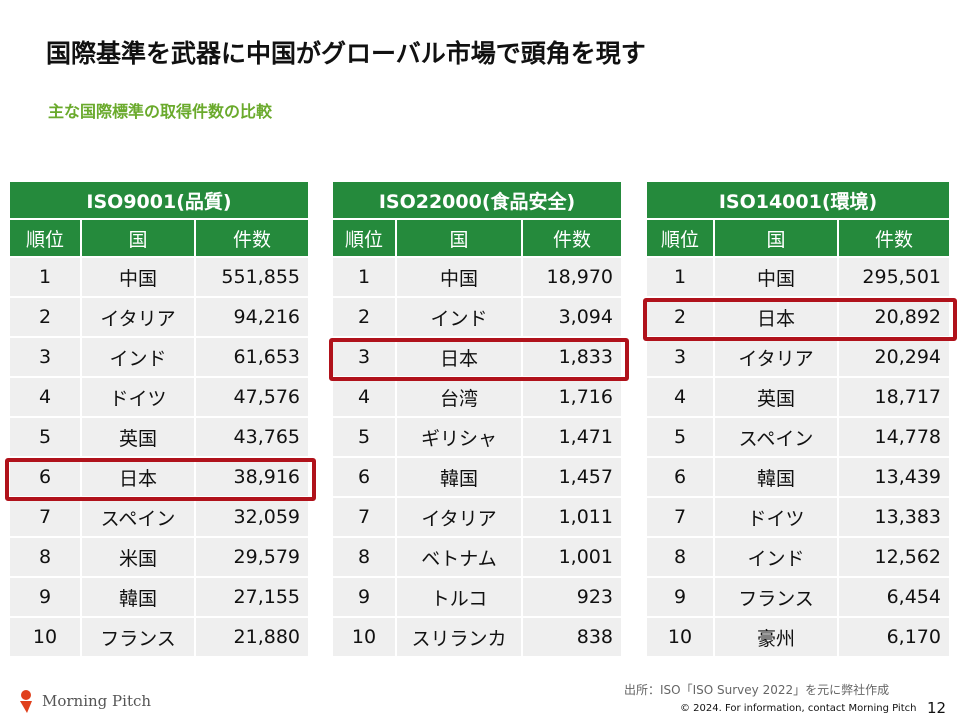  I want to click on table-title: ISO14001(環境), so click(798, 200).